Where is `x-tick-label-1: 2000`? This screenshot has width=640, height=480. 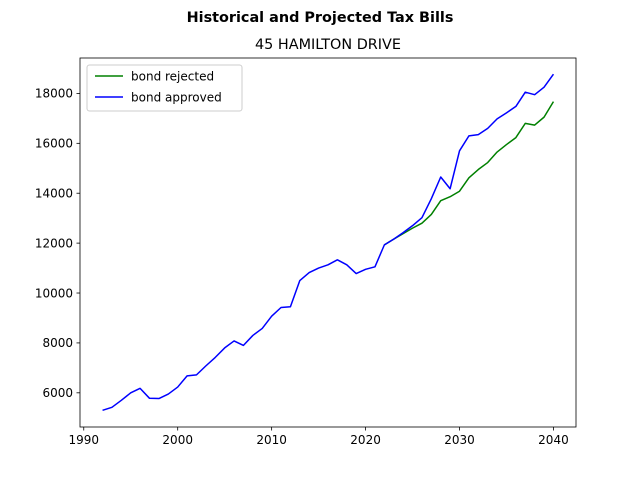 x-tick-label-1: 2000 is located at coordinates (177, 440).